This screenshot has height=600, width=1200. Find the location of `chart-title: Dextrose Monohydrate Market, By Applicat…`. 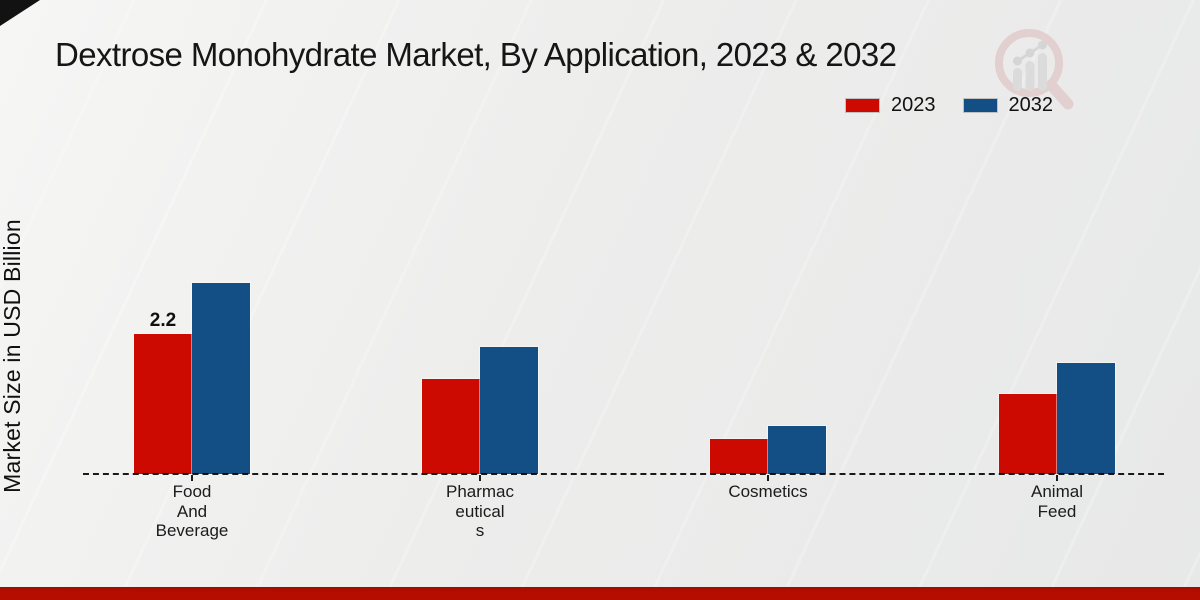

chart-title: Dextrose Monohydrate Market, By Applicat… is located at coordinates (476, 54).